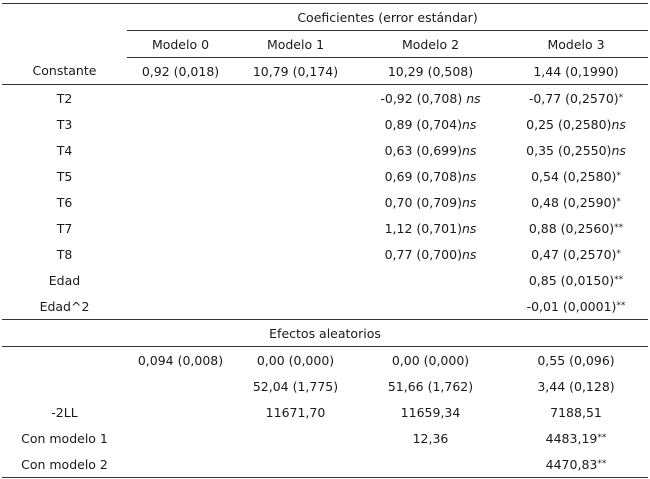 The image size is (650, 479). What do you see at coordinates (64, 17) in the screenshot?
I see `header-corner` at bounding box center [64, 17].